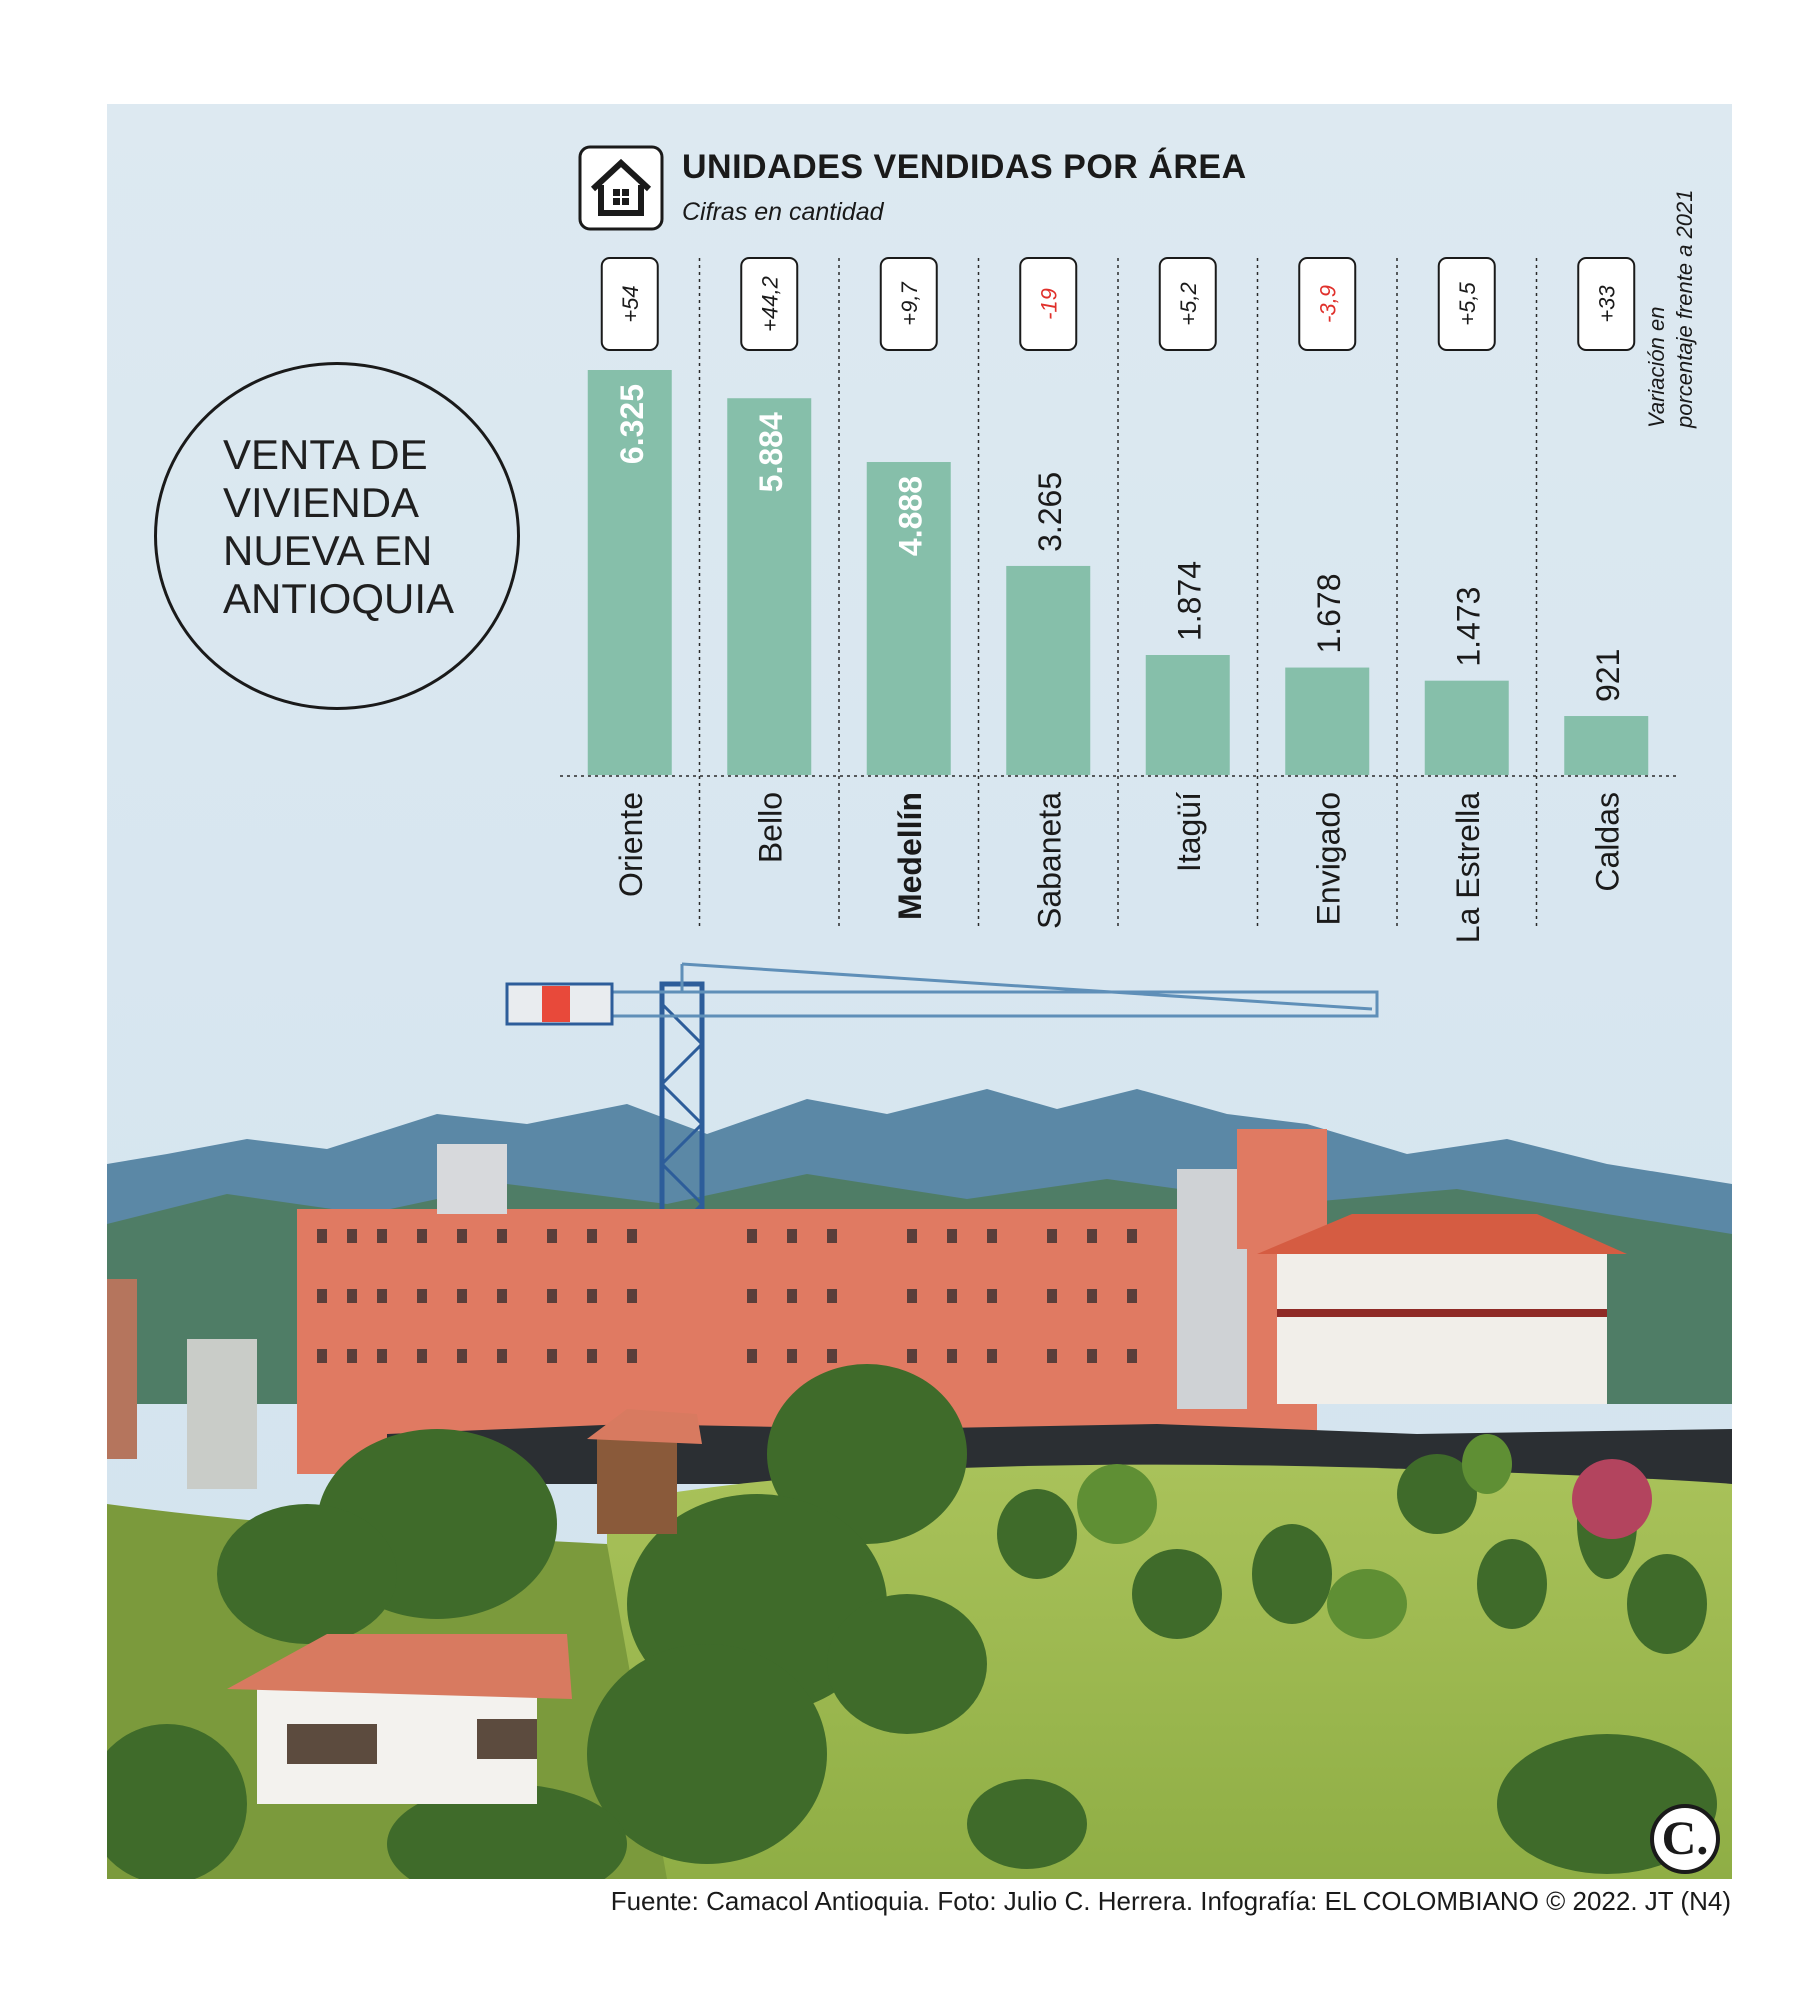 This screenshot has width=1813, height=2000. I want to click on category-label-1: Bello, so click(770, 827).